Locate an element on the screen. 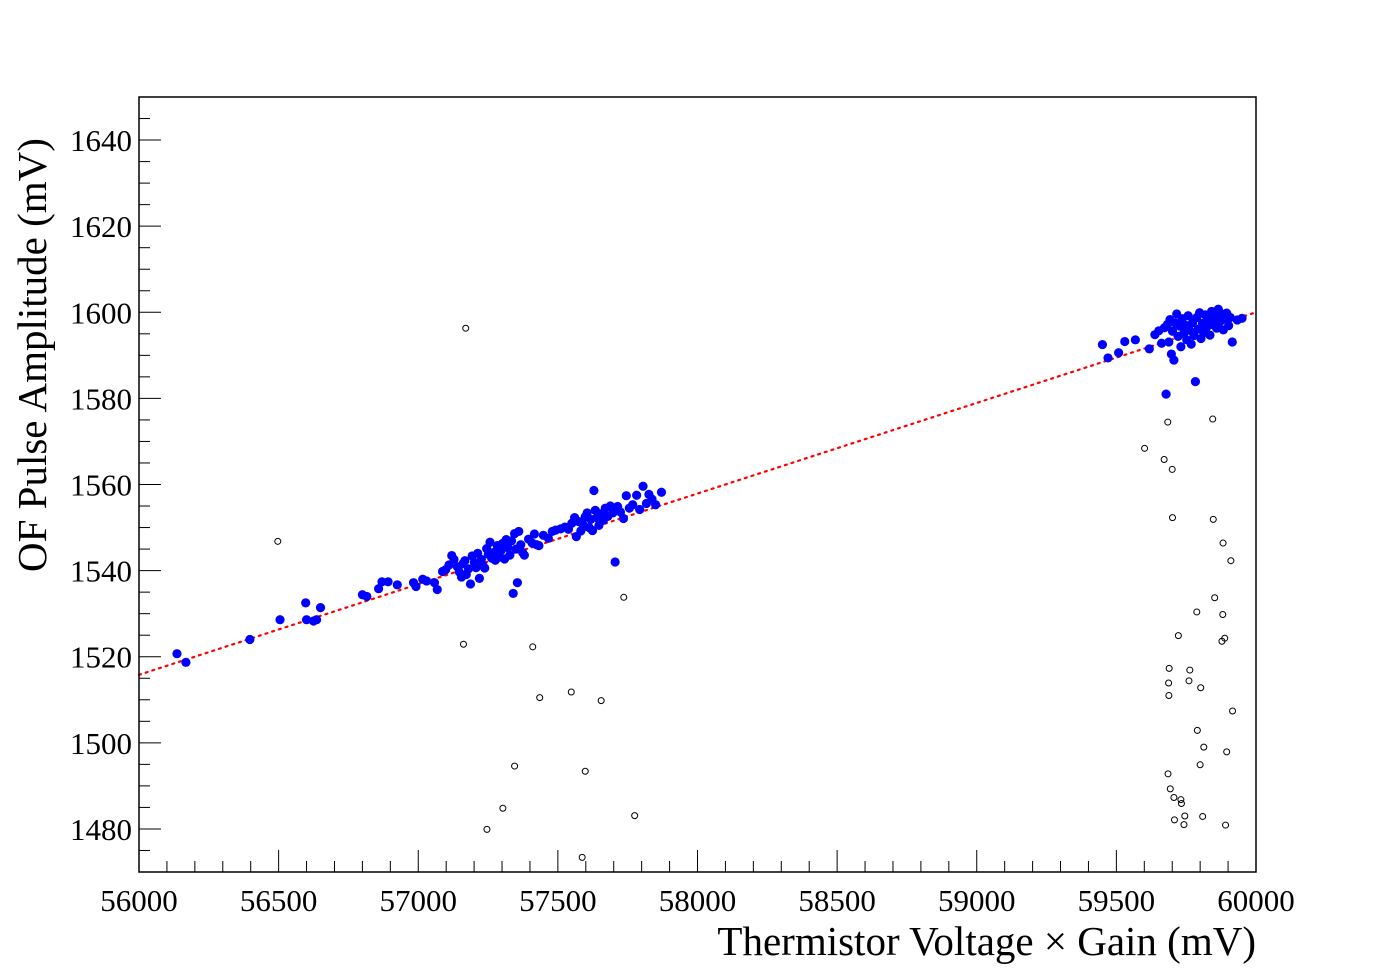  y-axis-ticks is located at coordinates (150, 484).